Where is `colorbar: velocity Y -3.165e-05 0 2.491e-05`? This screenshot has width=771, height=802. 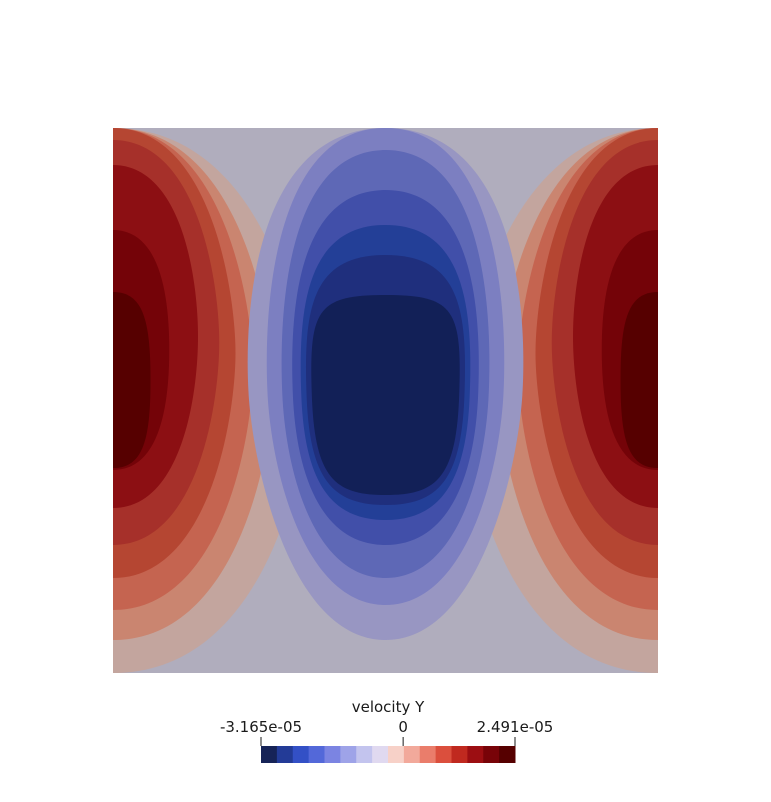 colorbar: velocity Y -3.165e-05 0 2.491e-05 is located at coordinates (386, 730).